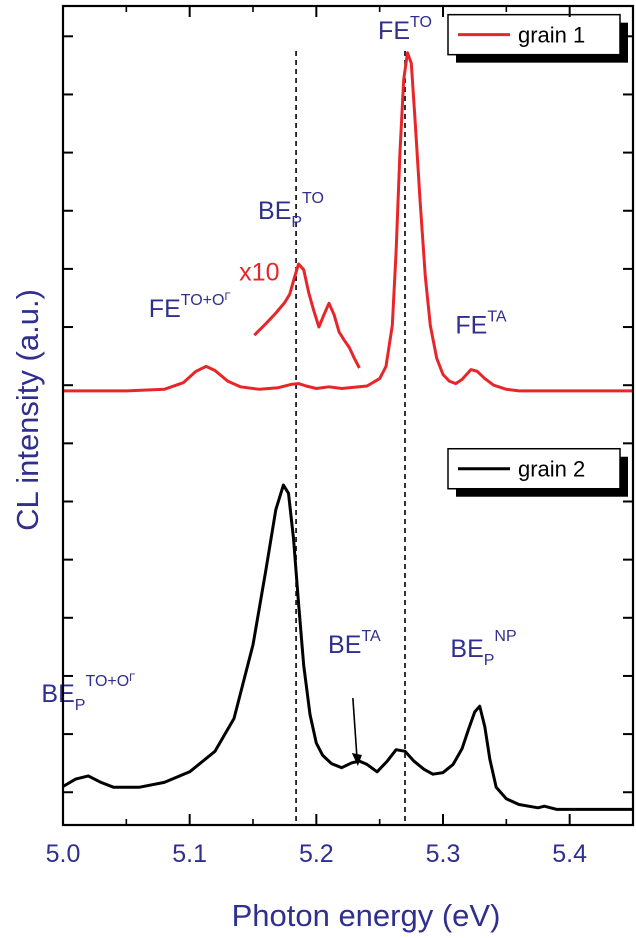  I want to click on x-tick-label-4: 5.4, so click(569, 854).